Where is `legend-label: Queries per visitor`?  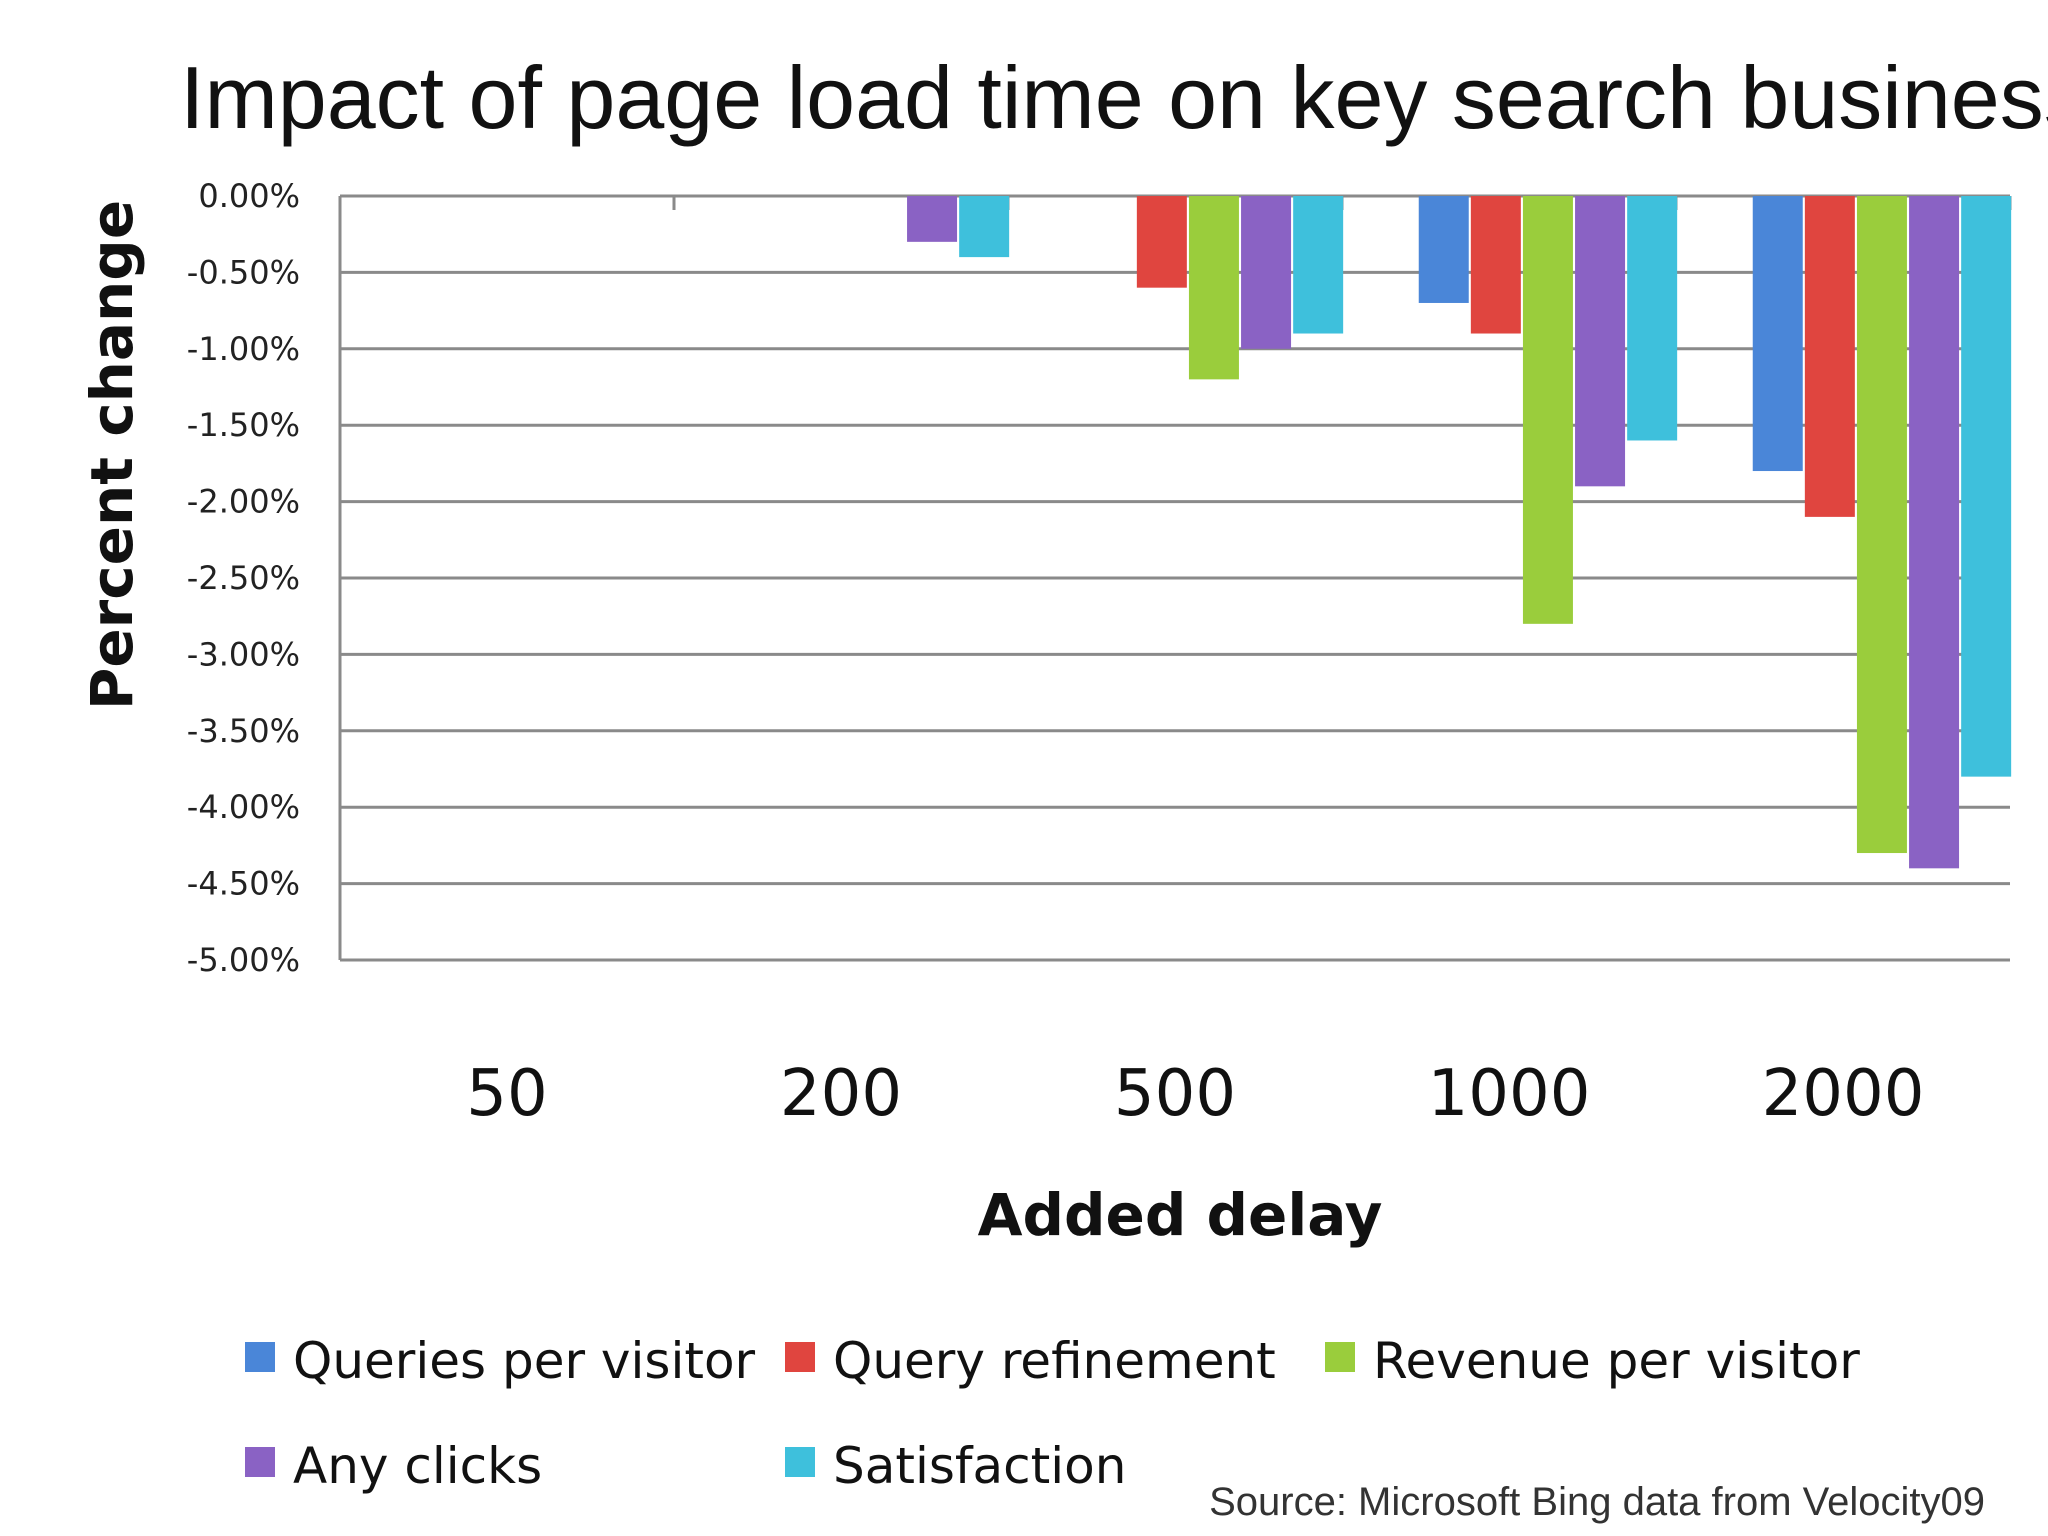 legend-label: Queries per visitor is located at coordinates (524, 1361).